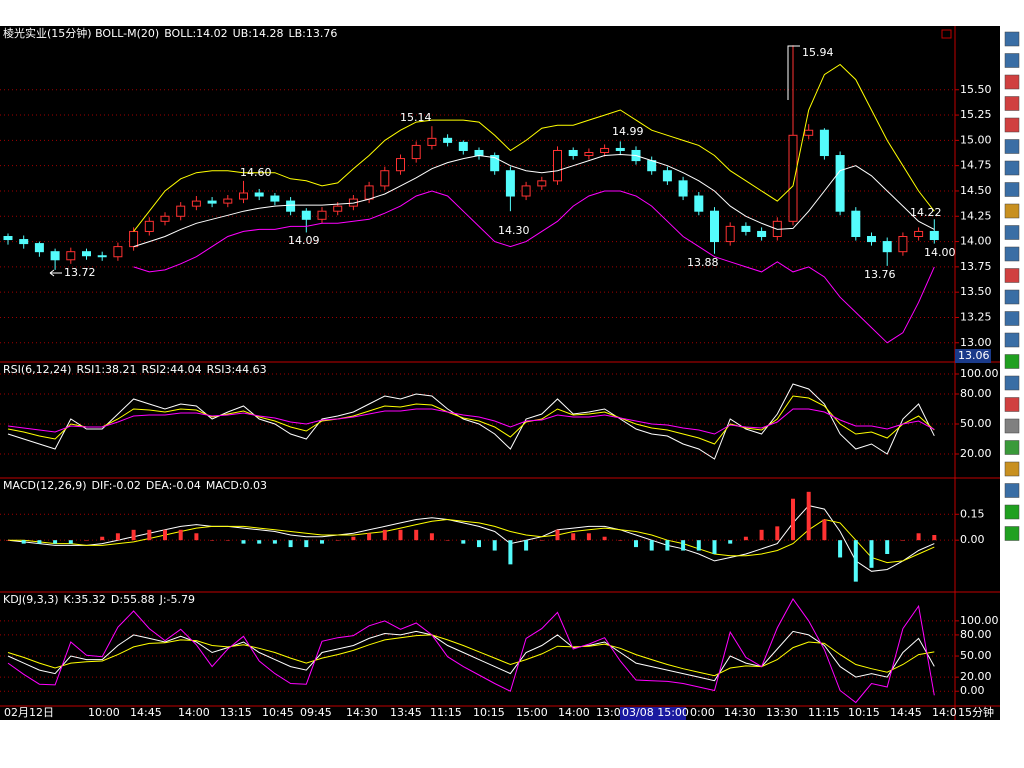 The height and width of the screenshot is (768, 1024). Describe the element at coordinates (177, 599) in the screenshot. I see `legend-entry: J:-5.79` at that location.